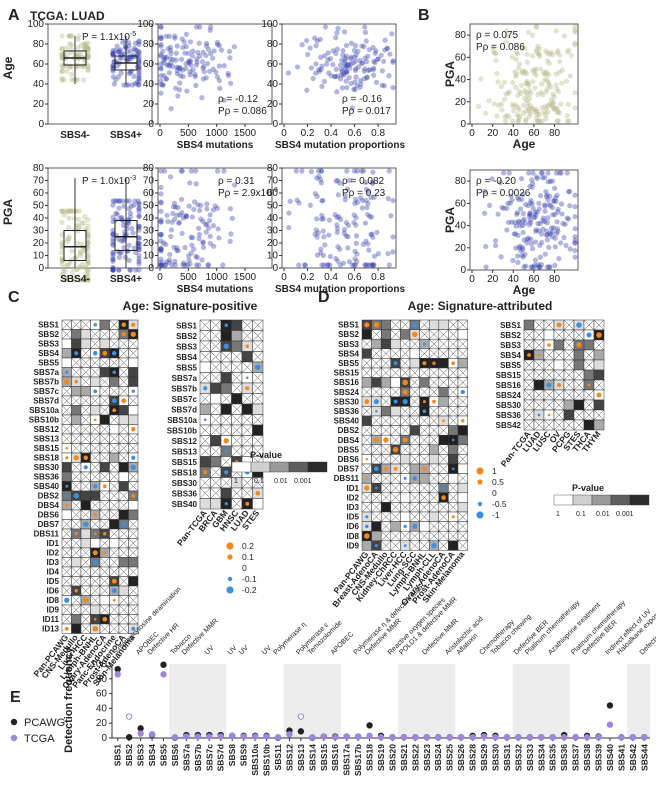 This screenshot has width=656, height=790. What do you see at coordinates (534, 279) in the screenshot?
I see `x-tick-label: 60` at bounding box center [534, 279].